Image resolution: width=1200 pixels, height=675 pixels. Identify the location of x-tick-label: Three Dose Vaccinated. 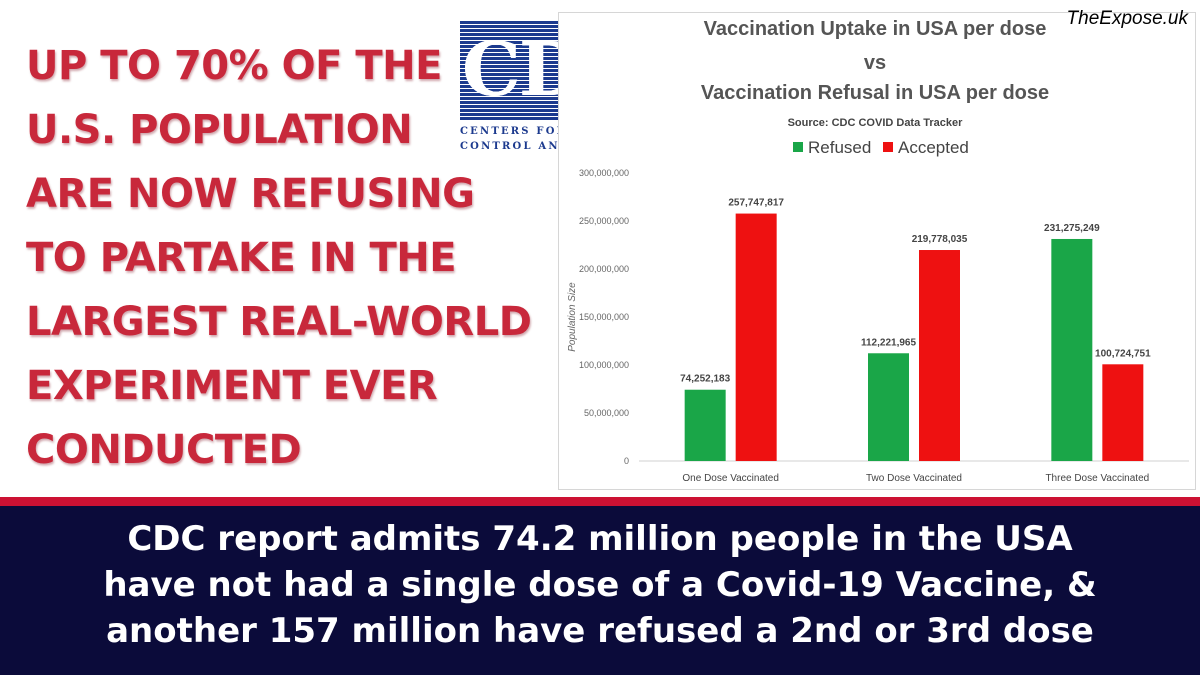
(1097, 478).